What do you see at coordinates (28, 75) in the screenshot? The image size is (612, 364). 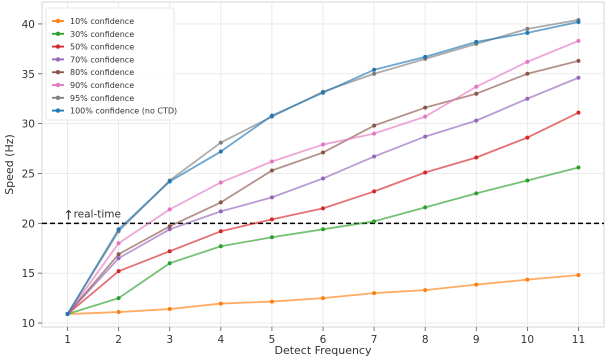 I see `y-tick-label: 35` at bounding box center [28, 75].